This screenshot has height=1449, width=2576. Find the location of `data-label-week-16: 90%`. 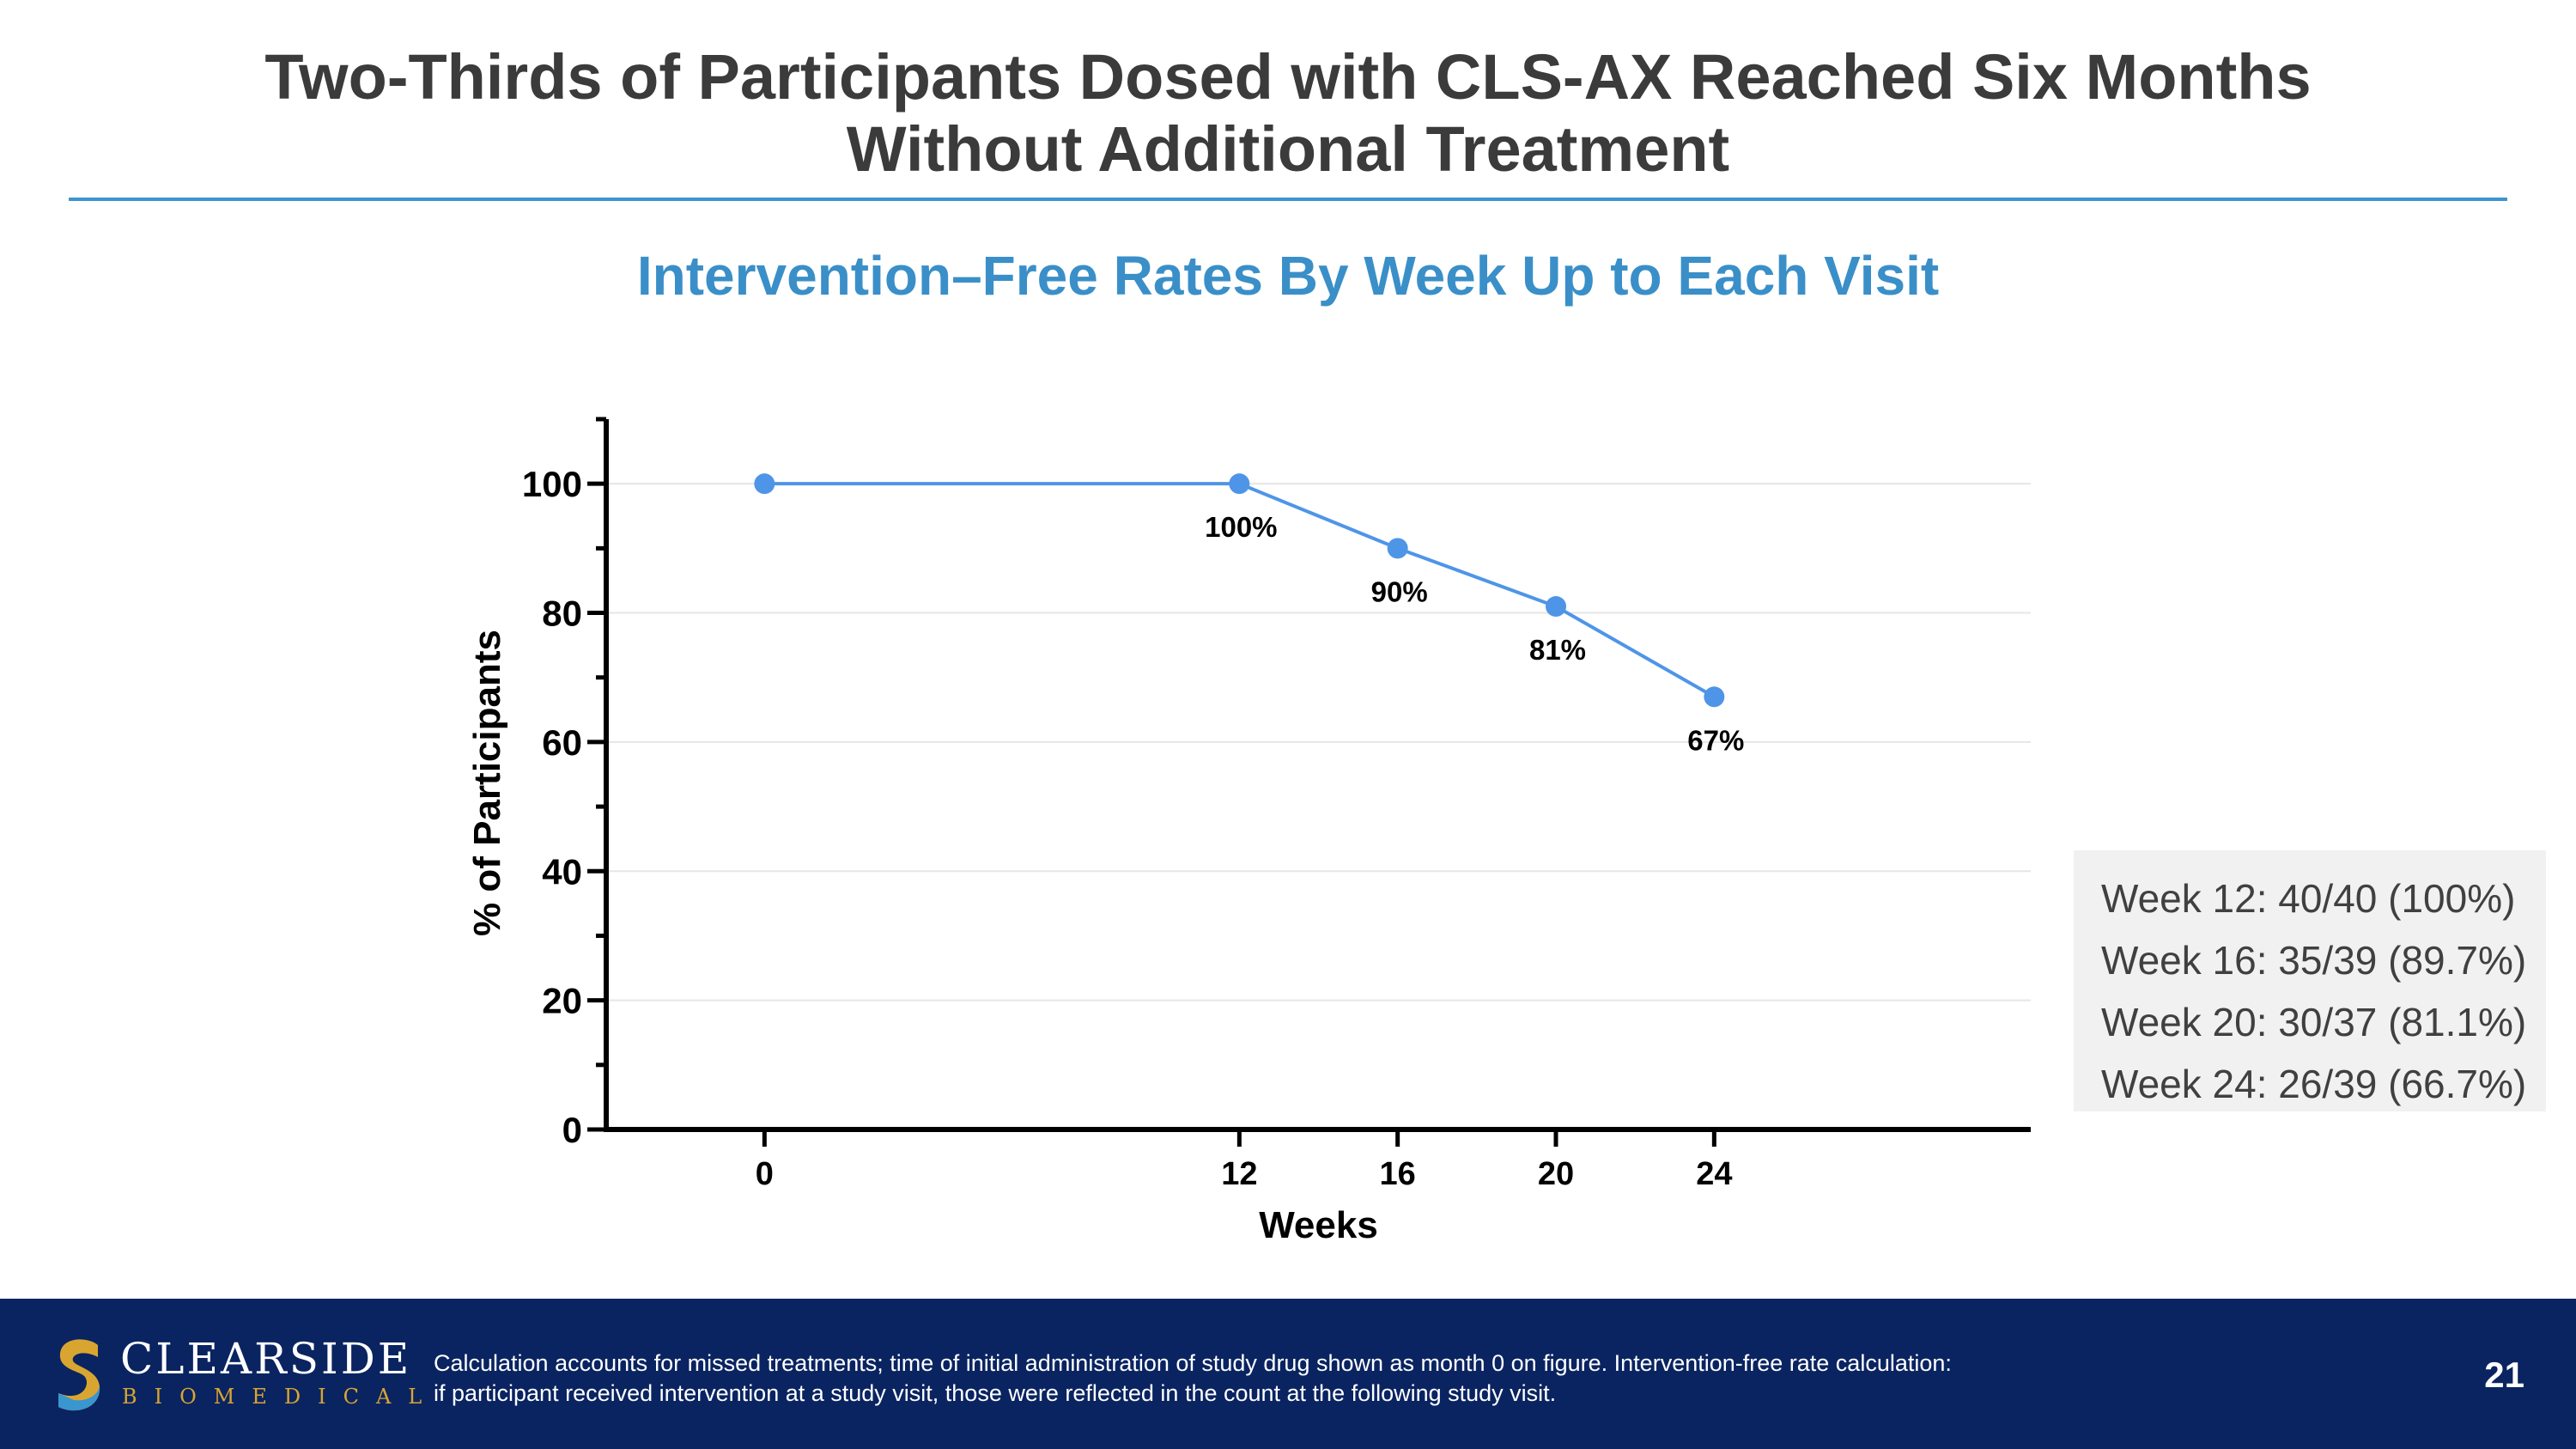

data-label-week-16: 90% is located at coordinates (1400, 591).